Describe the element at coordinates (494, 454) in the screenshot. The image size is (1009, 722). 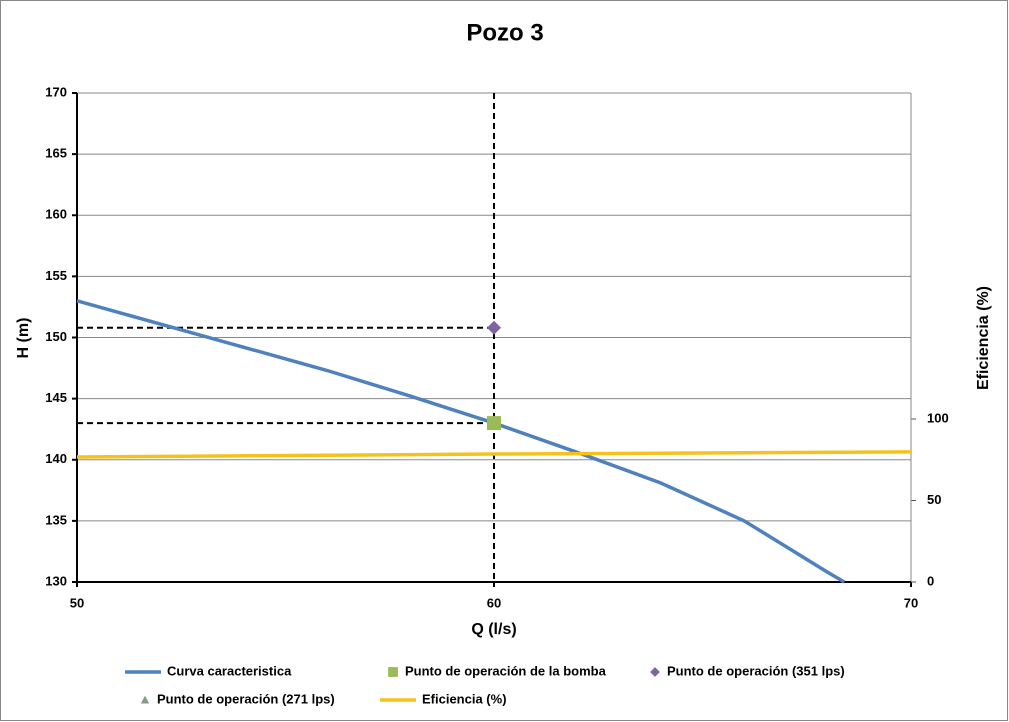
I see `series-line` at that location.